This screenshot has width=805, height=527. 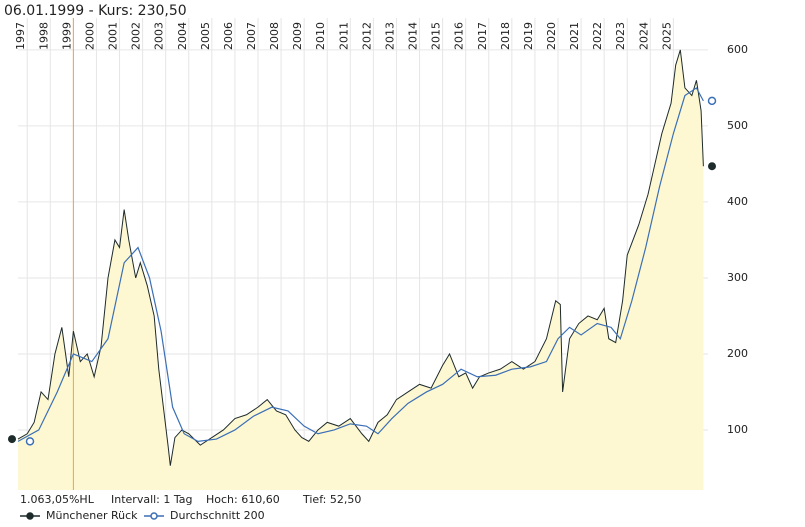 I want to click on stat-label: Tief: 52,50, so click(x=331, y=499).